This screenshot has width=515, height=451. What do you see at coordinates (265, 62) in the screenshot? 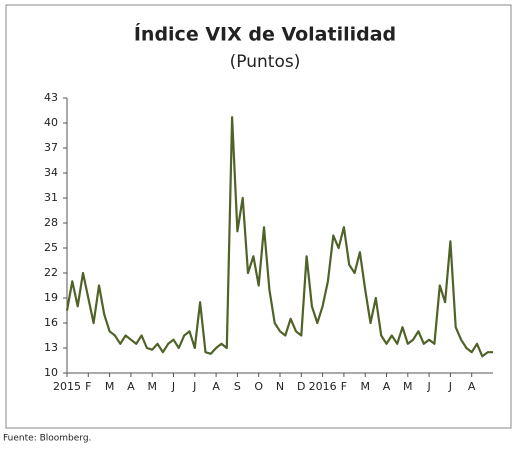
I see `chart-subtitle: (Puntos)` at bounding box center [265, 62].